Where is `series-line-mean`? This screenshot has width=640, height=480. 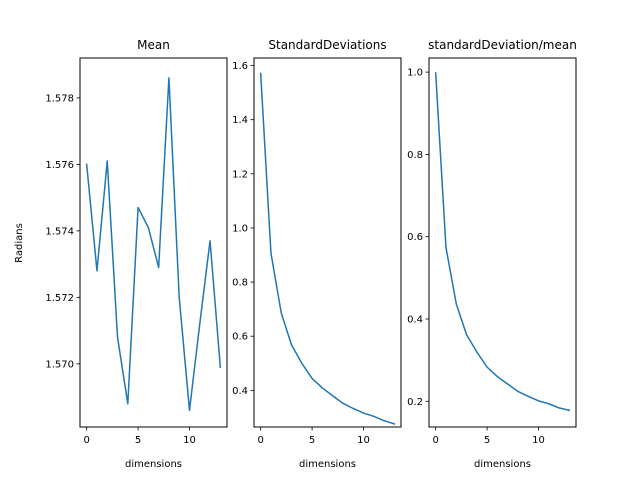 series-line-mean is located at coordinates (153, 244).